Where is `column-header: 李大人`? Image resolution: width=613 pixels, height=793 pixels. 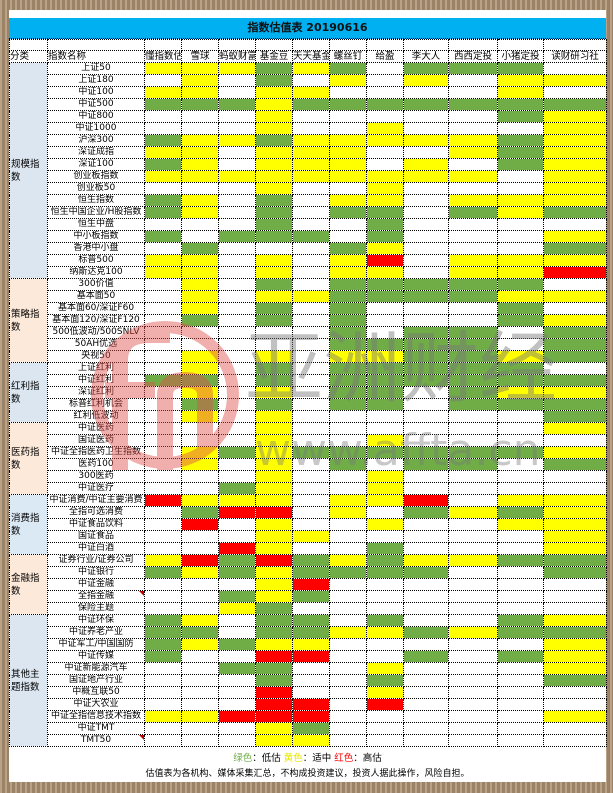 column-header: 李大人 is located at coordinates (426, 56).